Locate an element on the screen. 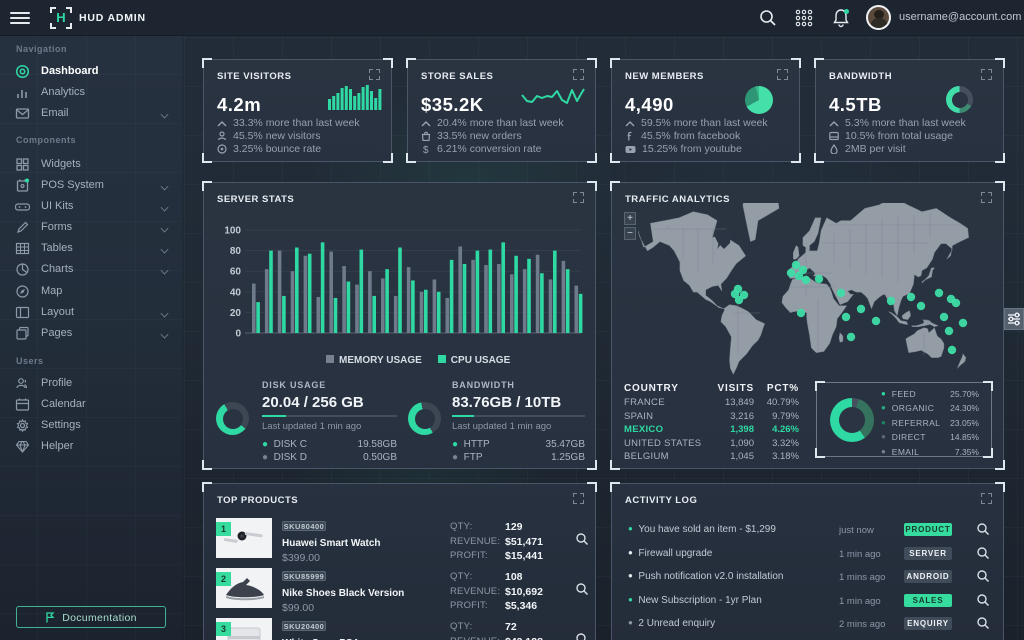 Image resolution: width=1024 pixels, height=640 pixels. svg-text: 100 is located at coordinates (232, 231).